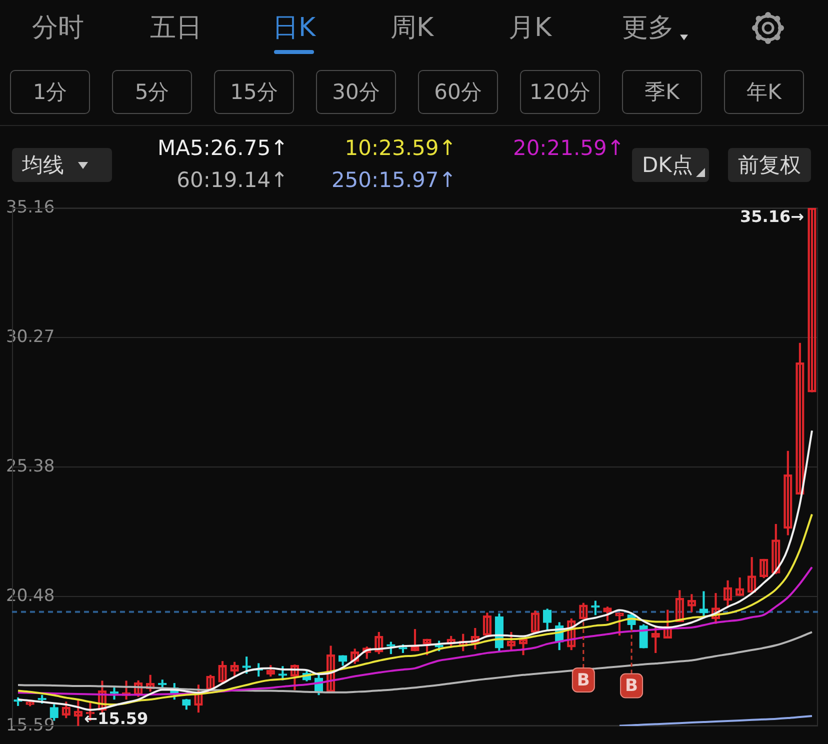 The image size is (828, 744). I want to click on text: 60:19.14↑, so click(232, 180).